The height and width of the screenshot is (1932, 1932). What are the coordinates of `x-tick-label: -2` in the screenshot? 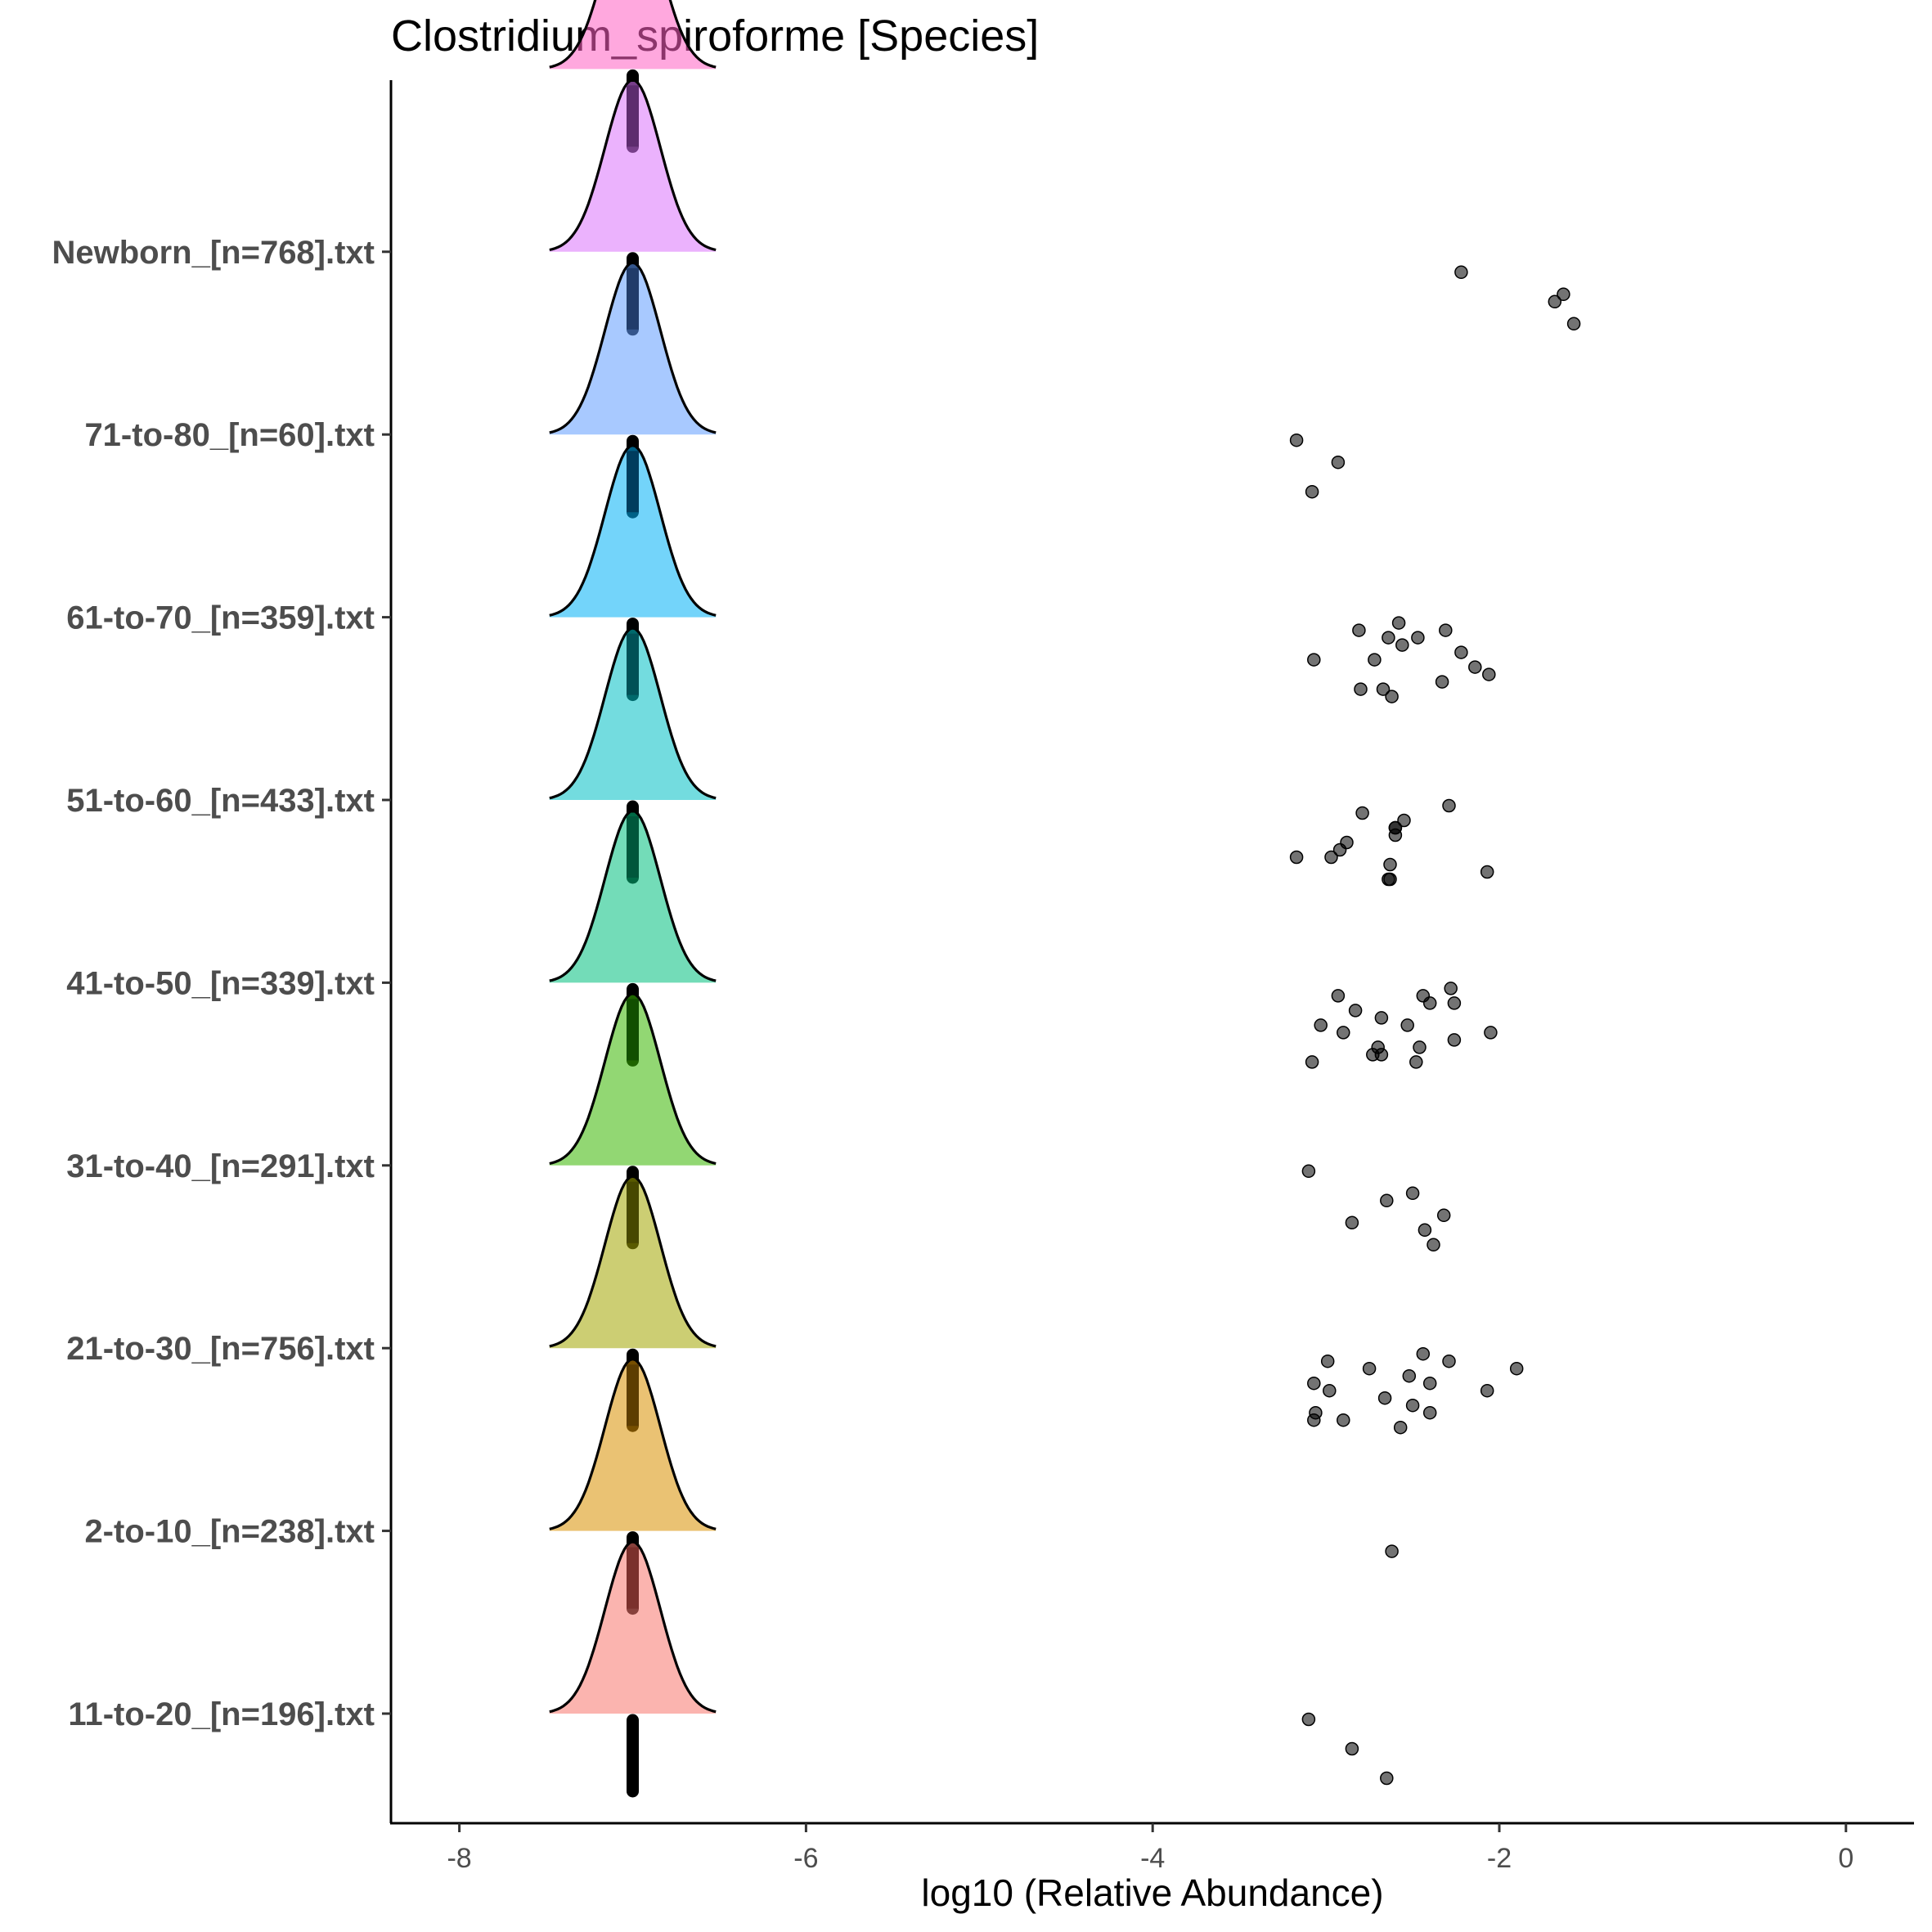 It's located at (1499, 1858).